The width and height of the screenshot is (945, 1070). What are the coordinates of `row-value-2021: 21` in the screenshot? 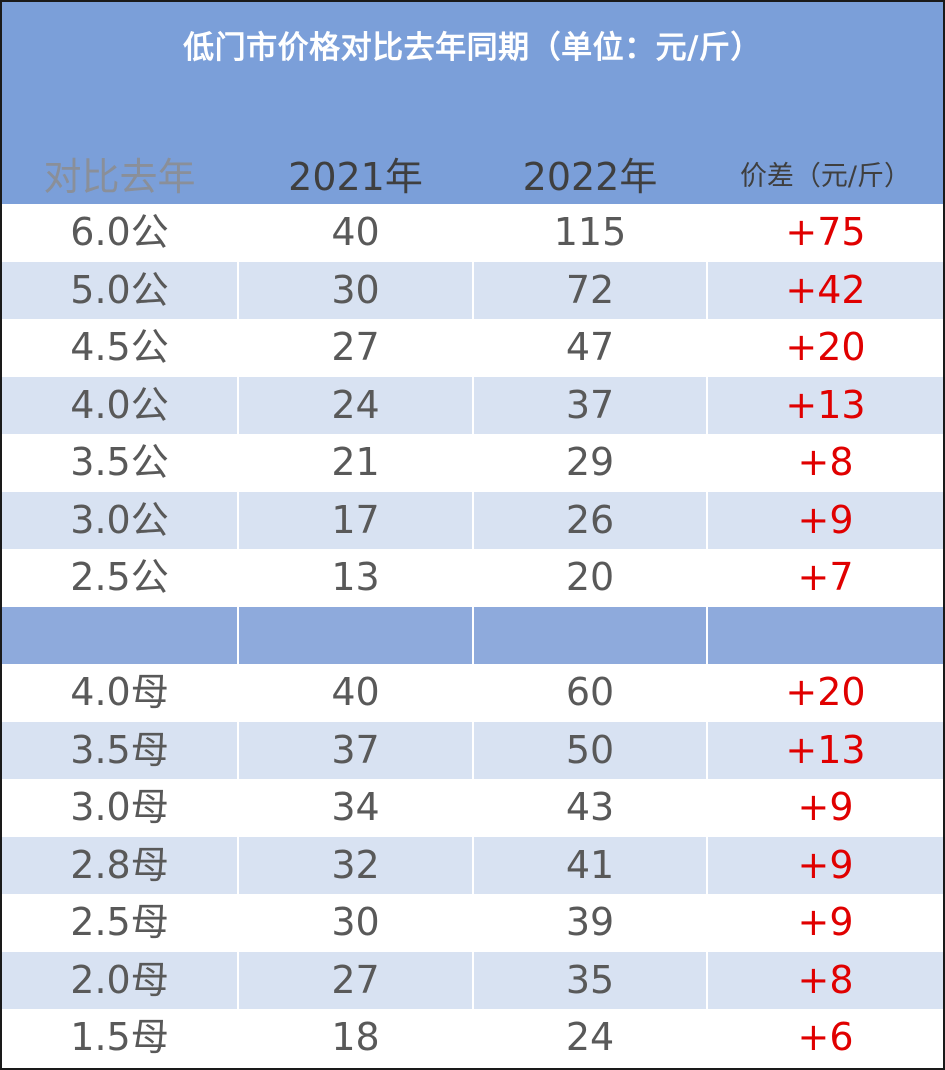 It's located at (356, 463).